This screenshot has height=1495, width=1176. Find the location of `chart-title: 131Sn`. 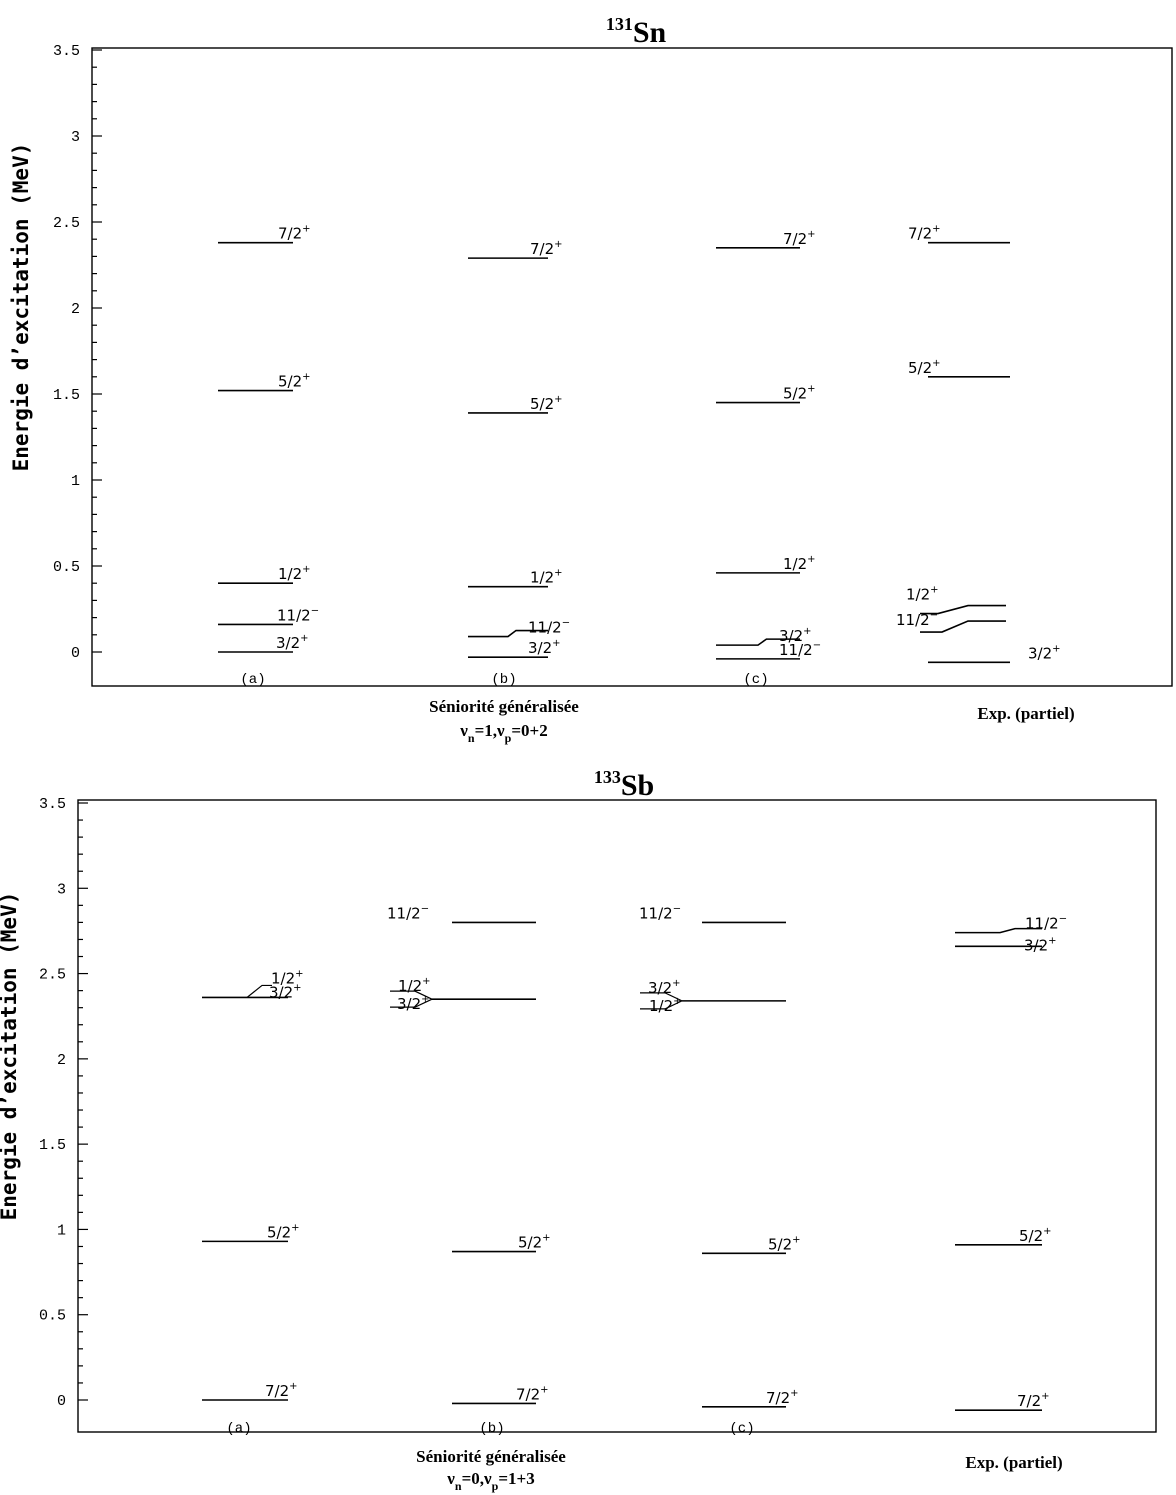

chart-title: 131Sn is located at coordinates (636, 31).